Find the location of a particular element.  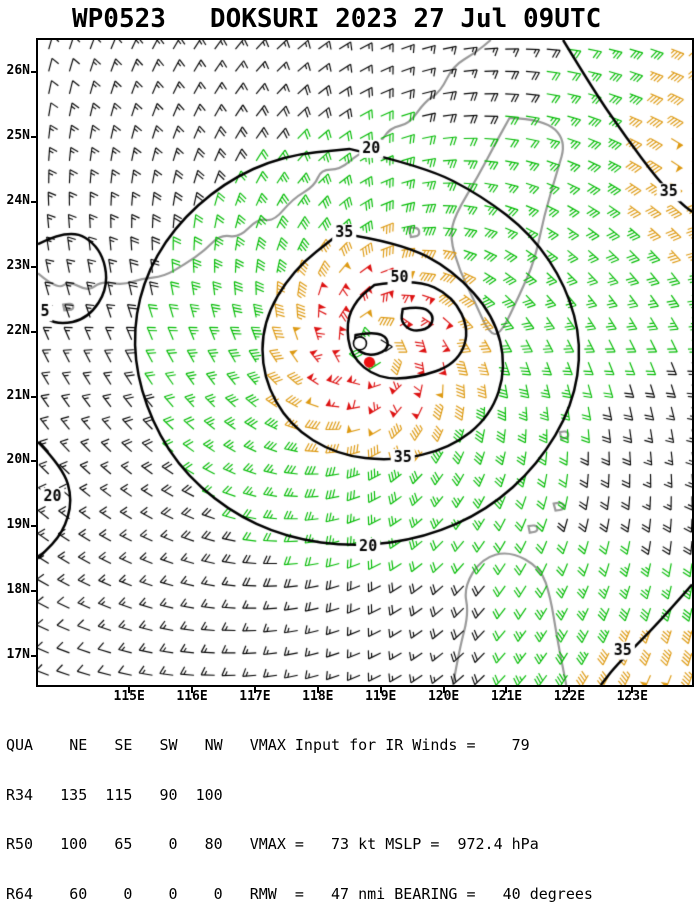

quadrant-sw: SW is located at coordinates (168, 745).